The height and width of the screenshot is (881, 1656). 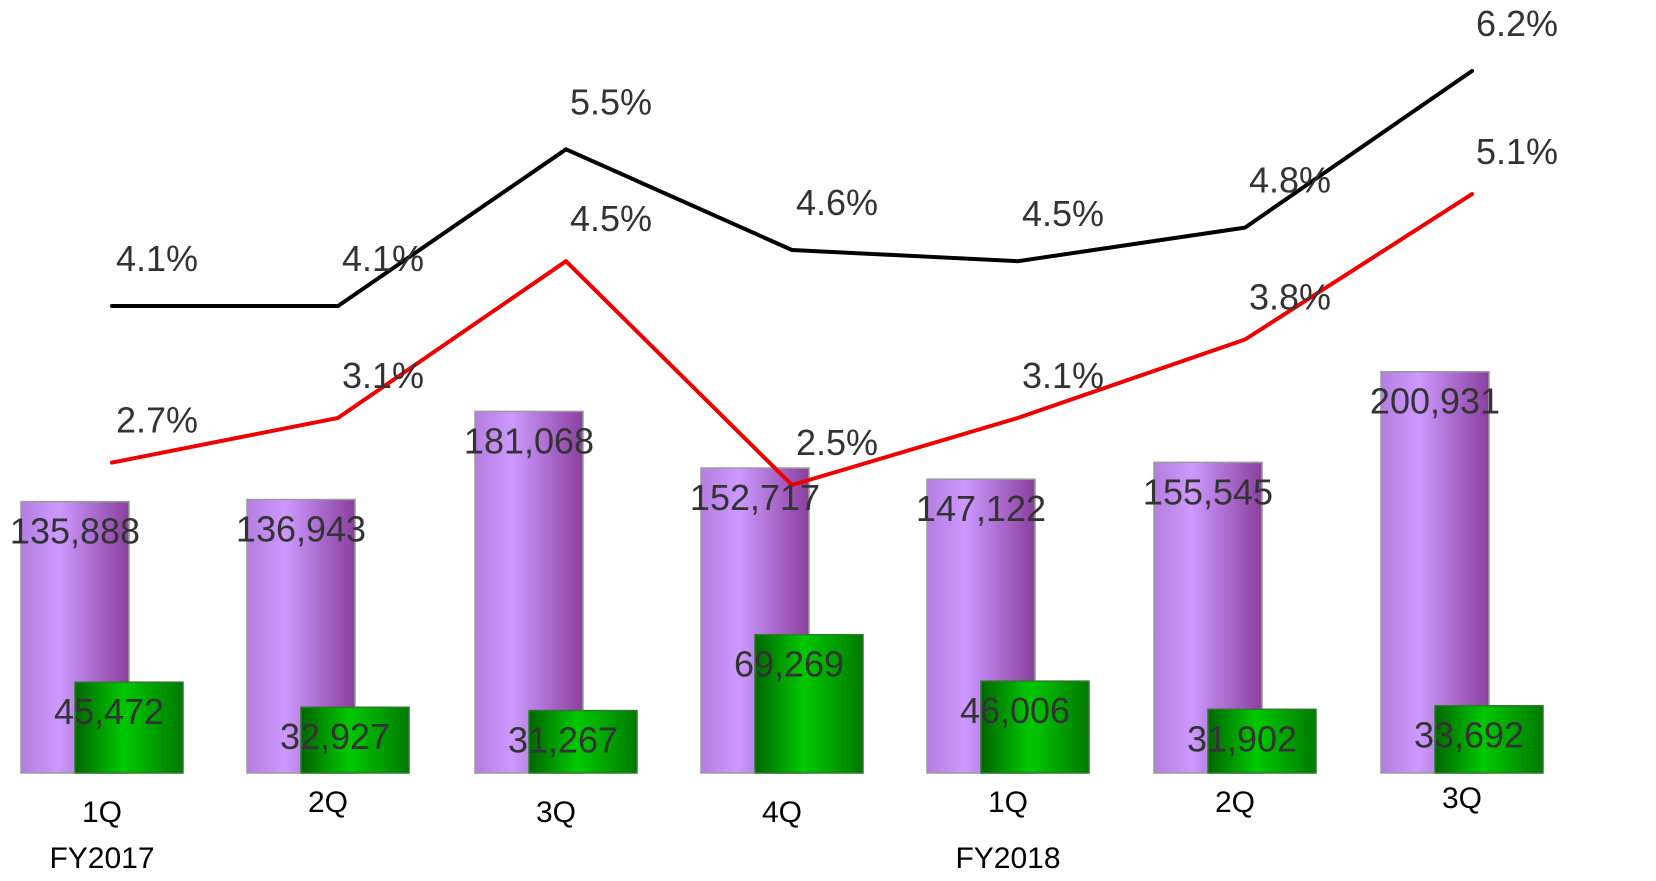 What do you see at coordinates (1015, 710) in the screenshot?
I see `green-bar-label-5: 46,006` at bounding box center [1015, 710].